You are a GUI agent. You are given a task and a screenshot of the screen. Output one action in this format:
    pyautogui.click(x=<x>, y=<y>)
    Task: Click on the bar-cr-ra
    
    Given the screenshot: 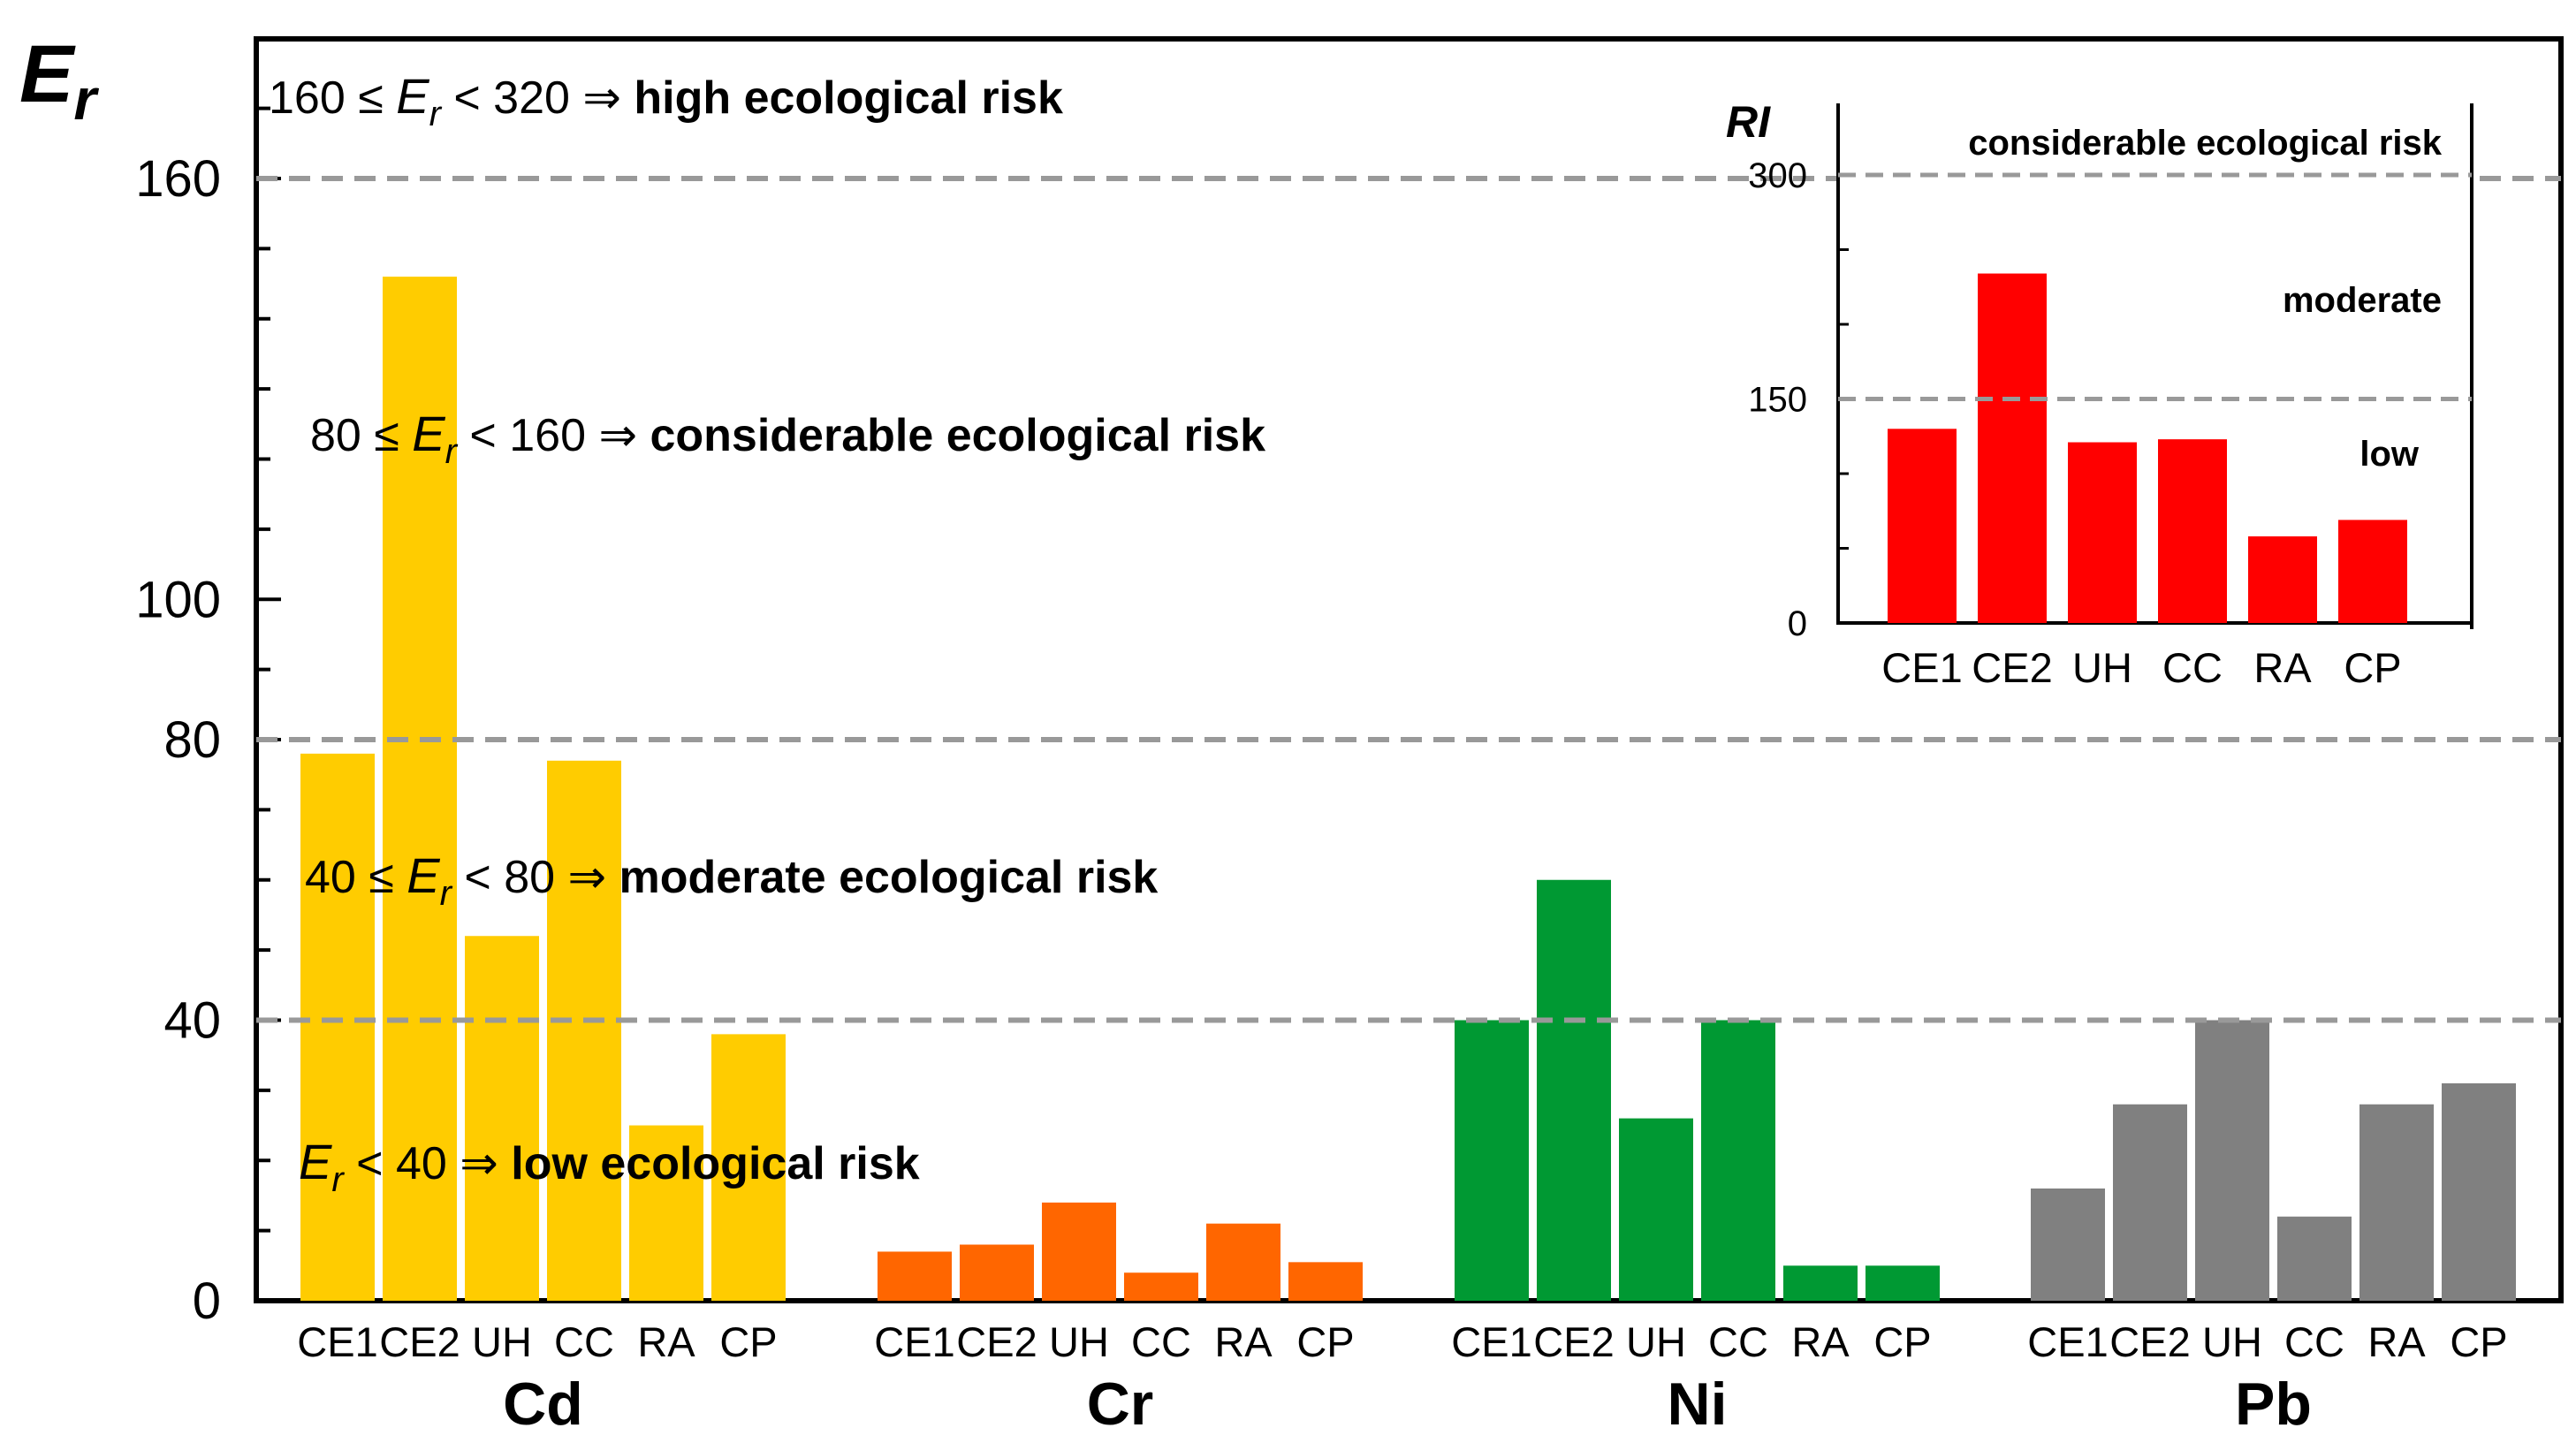 What is the action you would take?
    pyautogui.click(x=1243, y=1262)
    